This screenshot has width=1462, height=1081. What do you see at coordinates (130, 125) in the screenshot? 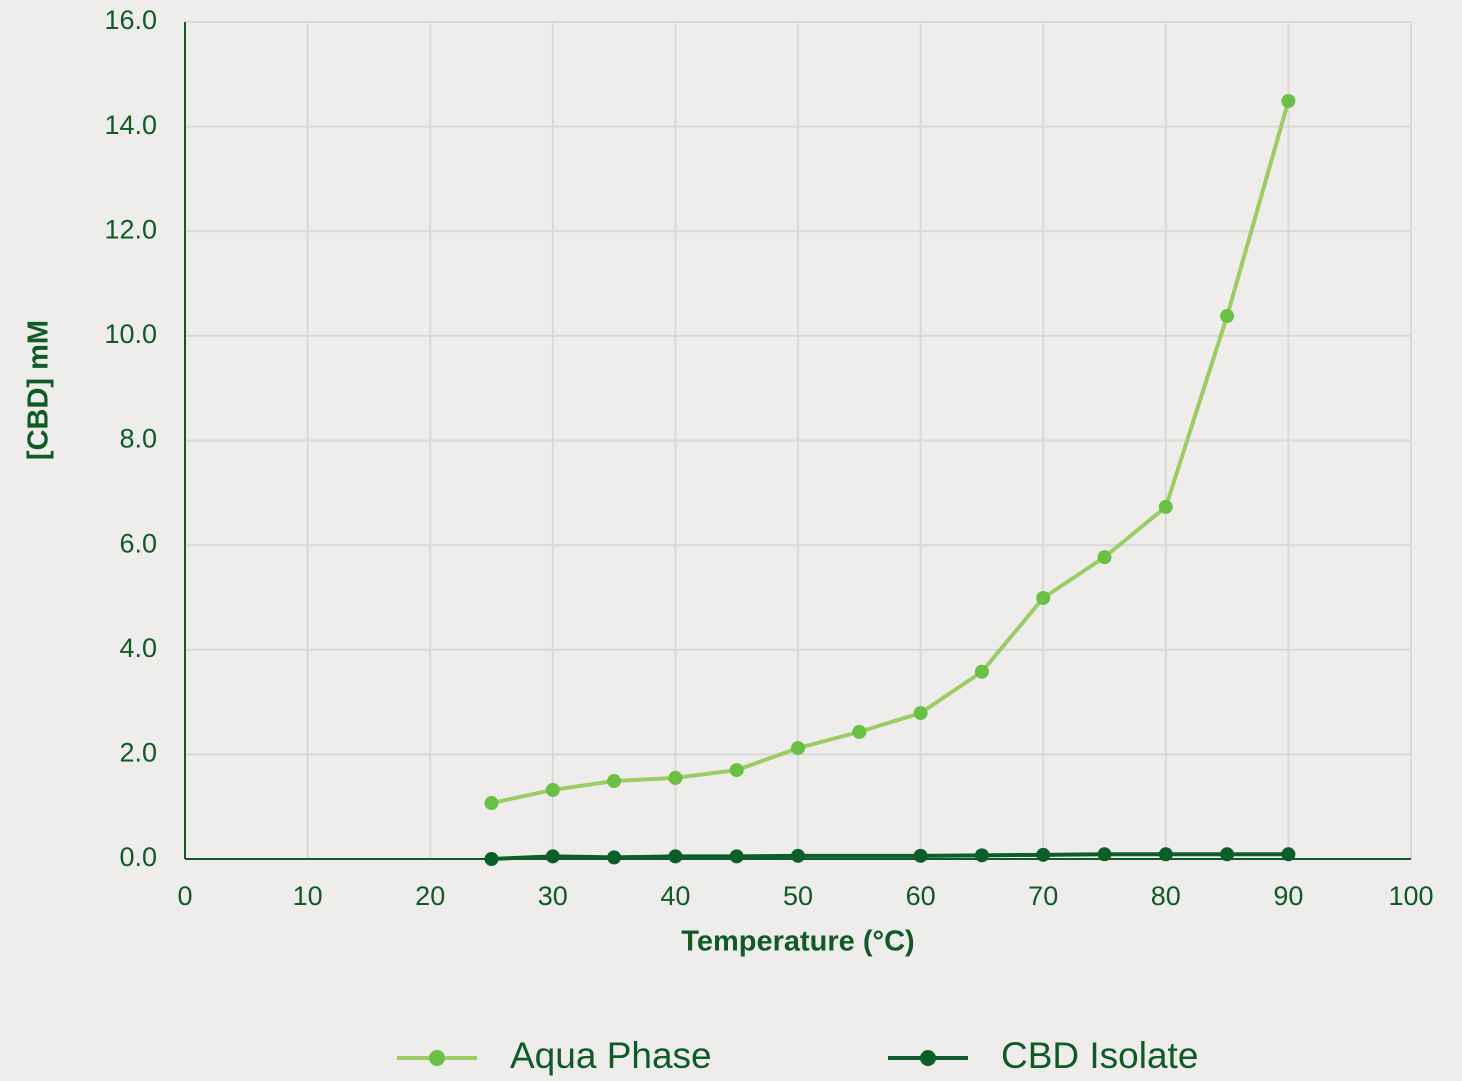
I see `y-tick-label: 14.0` at bounding box center [130, 125].